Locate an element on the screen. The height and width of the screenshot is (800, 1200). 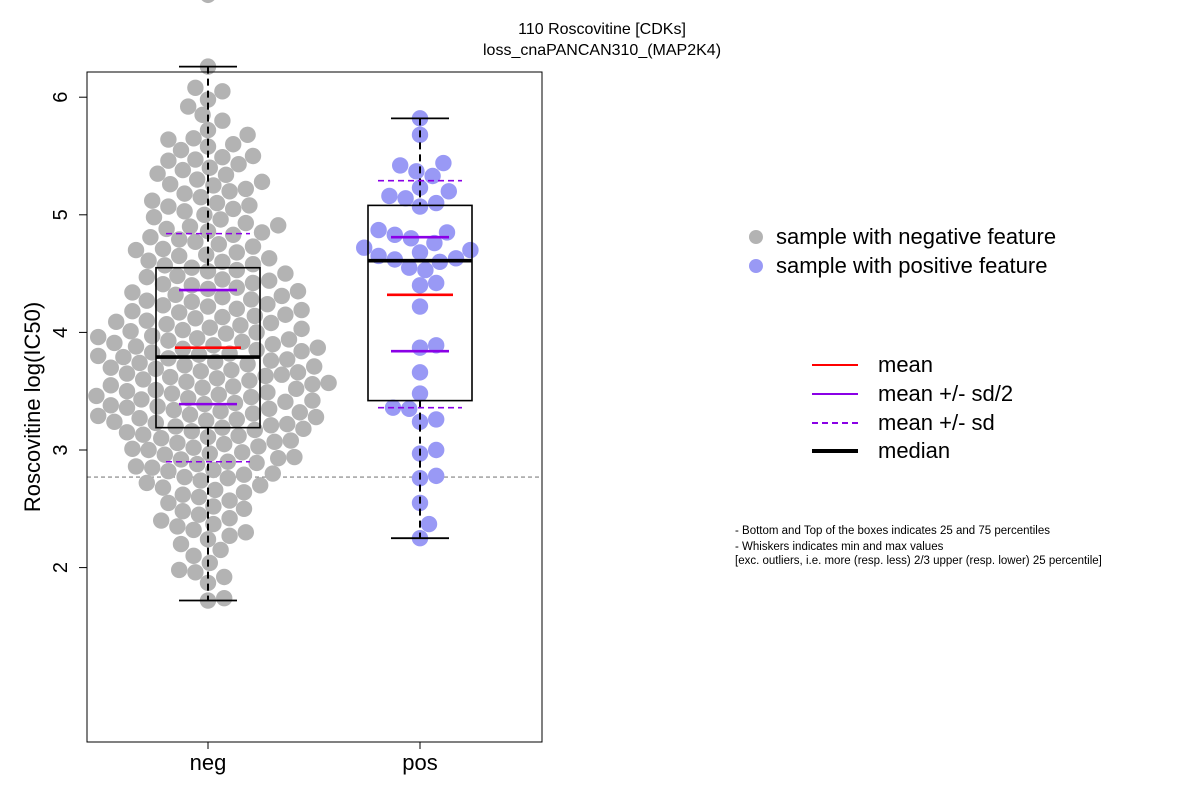
y-tick-label: 2 is located at coordinates (61, 567).